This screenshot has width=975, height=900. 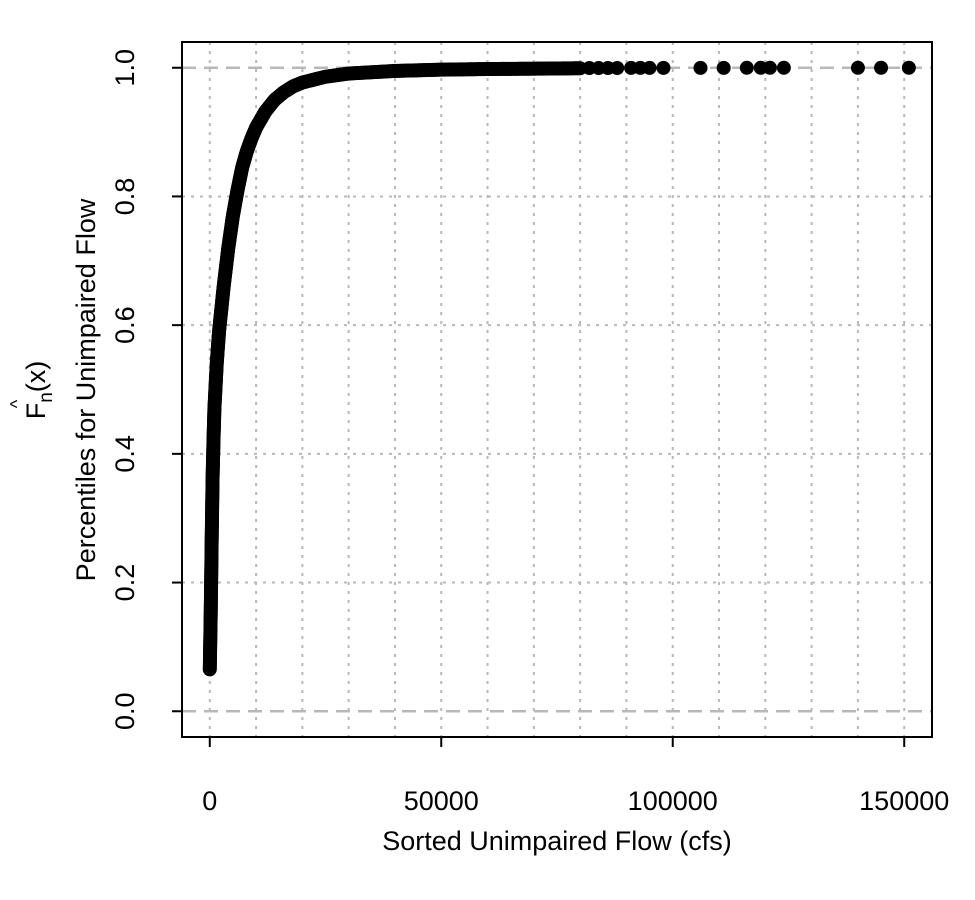 What do you see at coordinates (441, 801) in the screenshot?
I see `x-tick-label: 50000` at bounding box center [441, 801].